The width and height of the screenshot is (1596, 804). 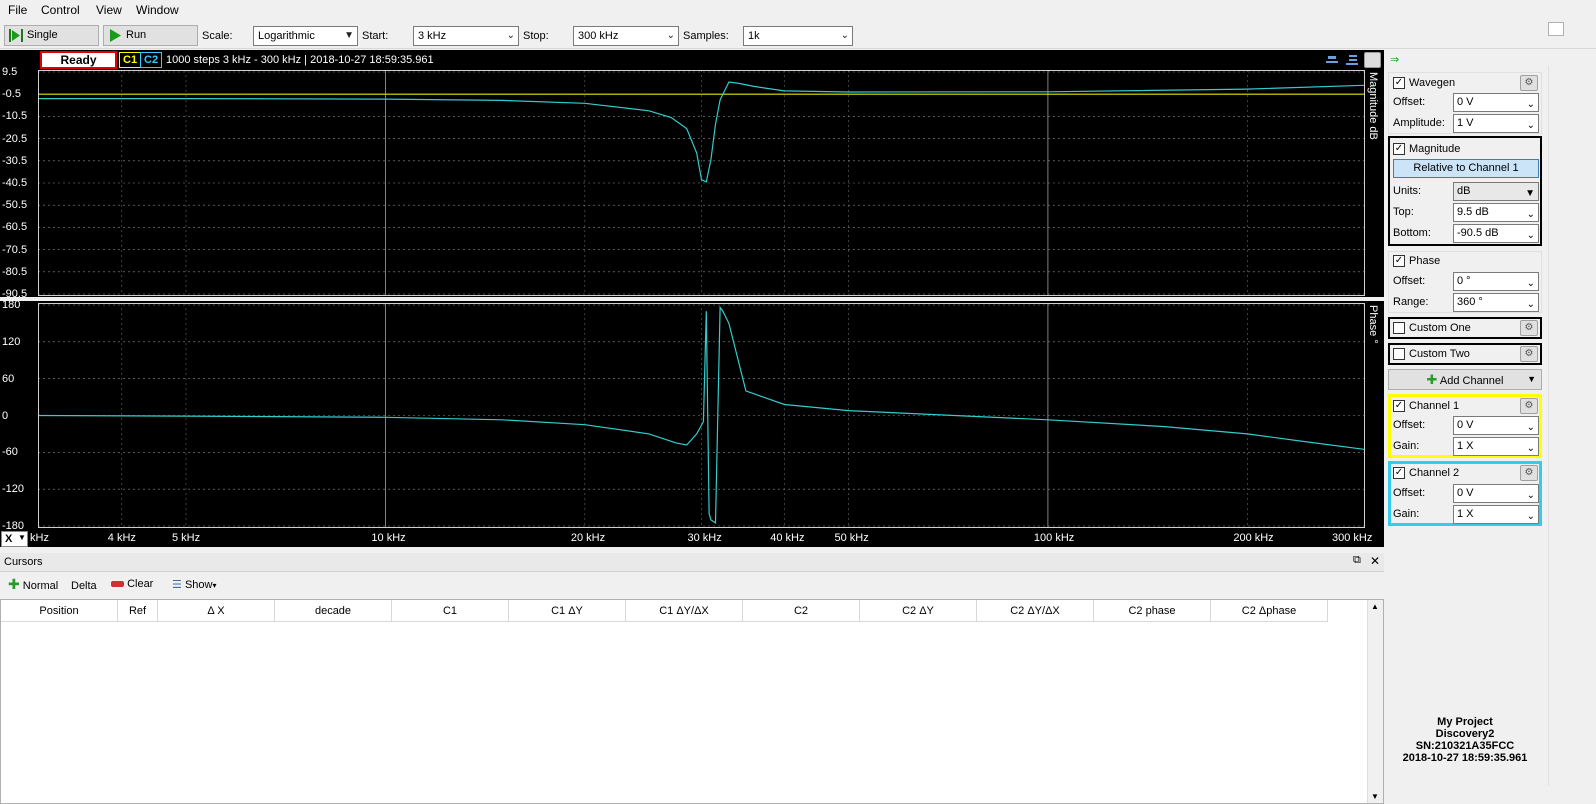 What do you see at coordinates (1556, 426) in the screenshot?
I see `panel-scrollbar` at bounding box center [1556, 426].